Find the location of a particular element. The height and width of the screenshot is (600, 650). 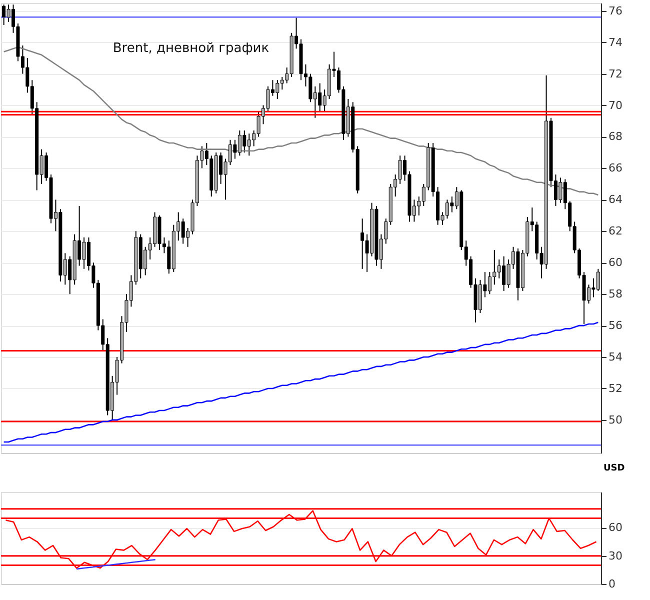

y-tick-label: 58 is located at coordinates (615, 294).